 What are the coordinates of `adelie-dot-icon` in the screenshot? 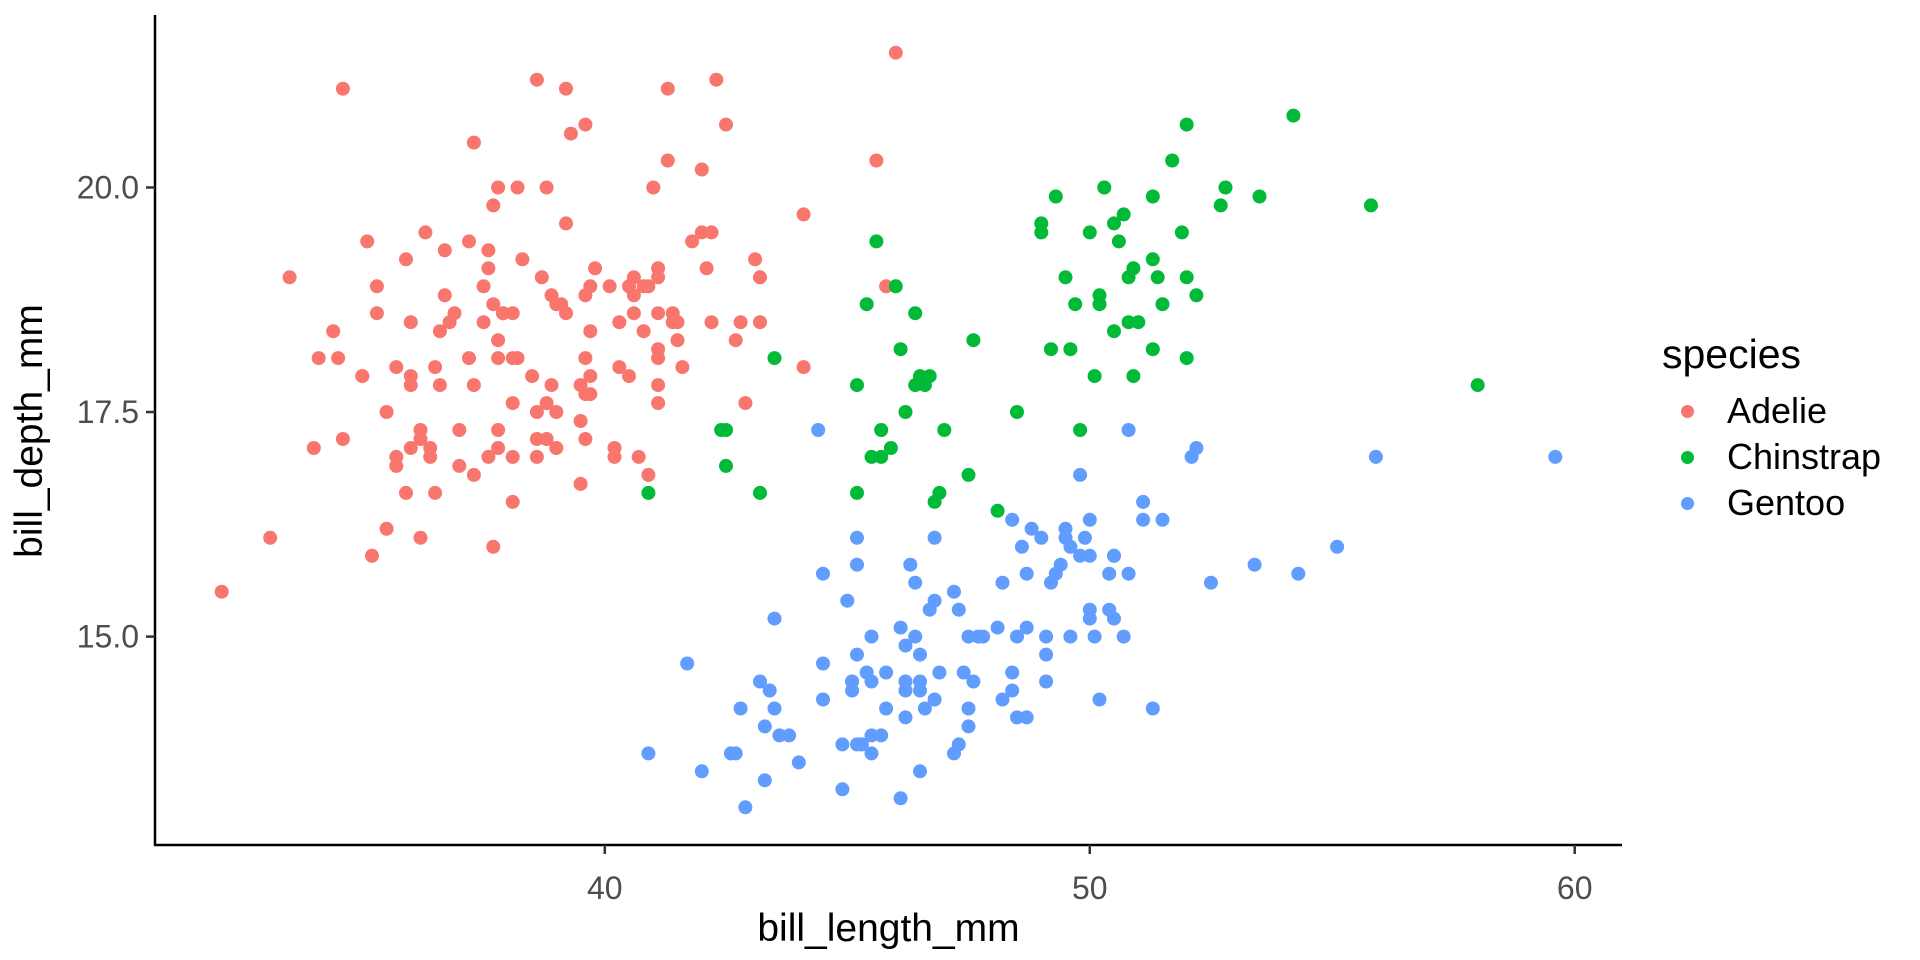 It's located at (1687, 411).